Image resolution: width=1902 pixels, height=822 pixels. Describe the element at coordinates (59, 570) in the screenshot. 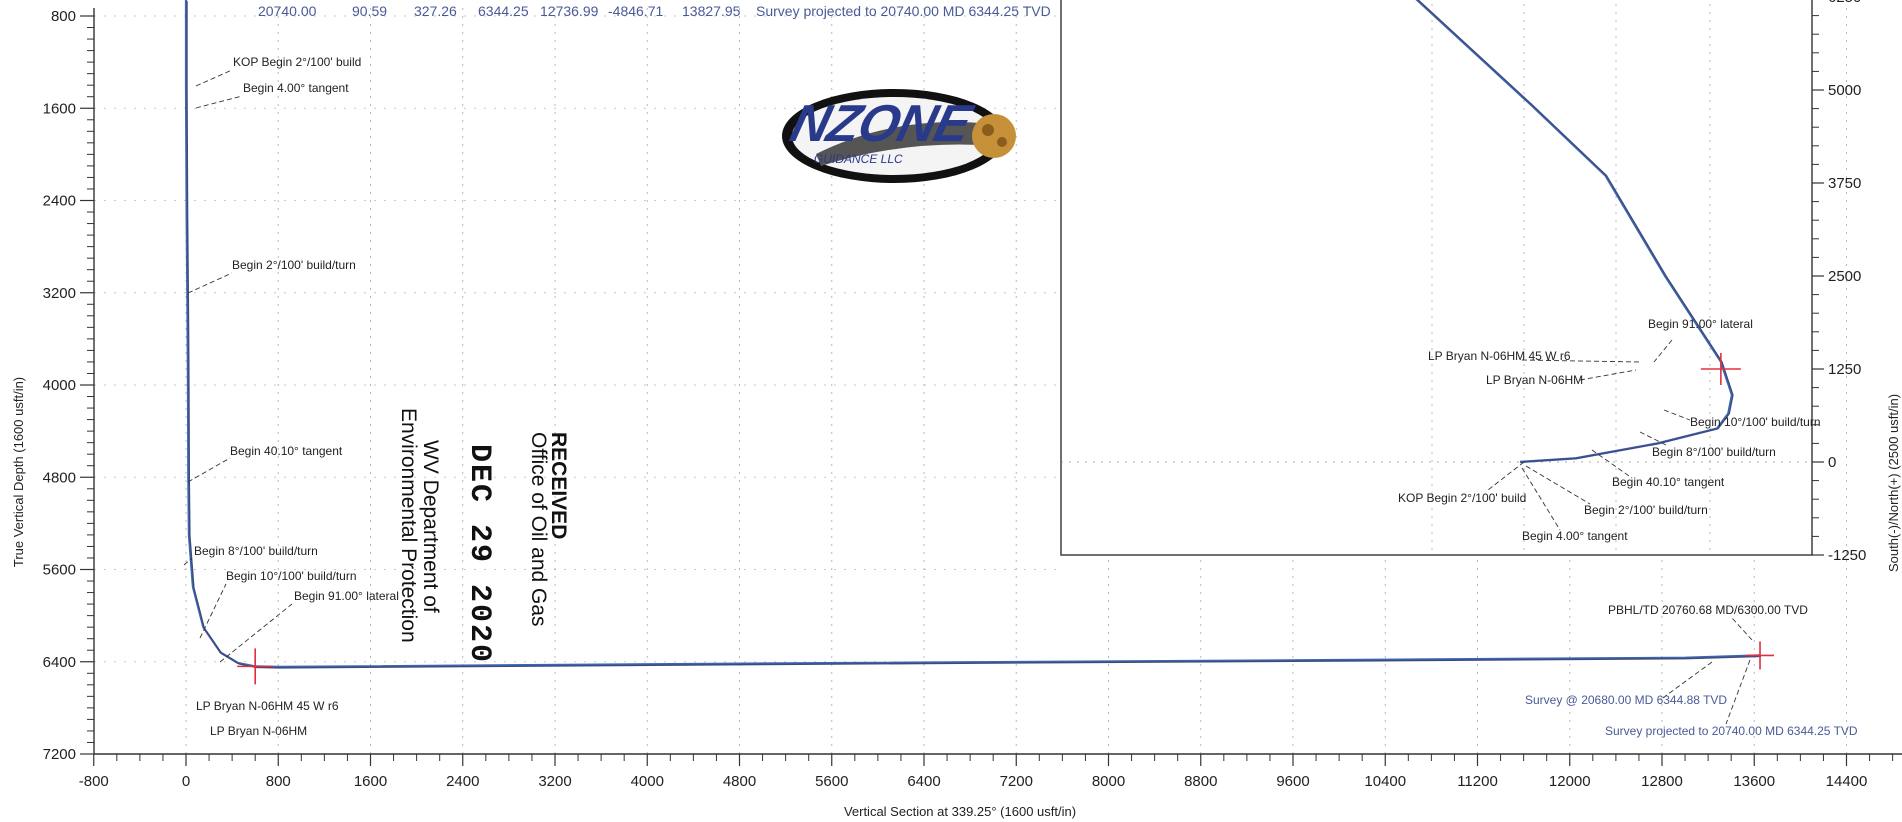

I see `y-tick-label-5600: 5600` at that location.